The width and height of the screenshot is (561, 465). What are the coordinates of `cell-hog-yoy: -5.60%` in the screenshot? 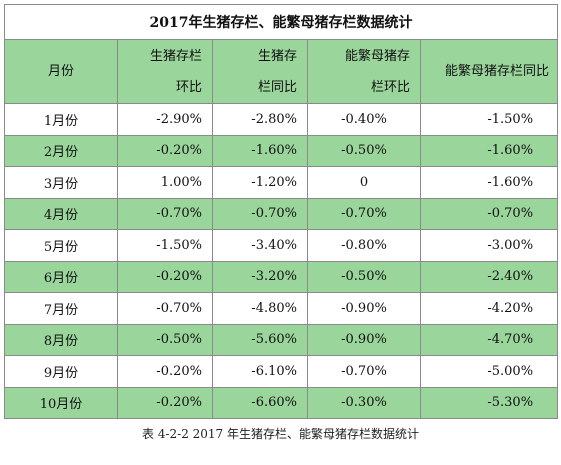 It's located at (260, 339).